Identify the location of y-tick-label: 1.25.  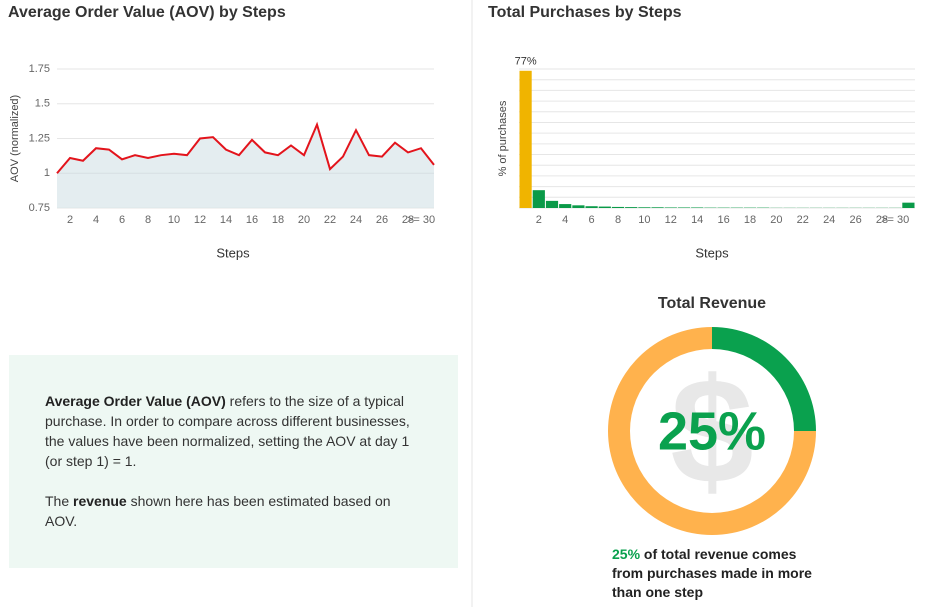
(39, 138).